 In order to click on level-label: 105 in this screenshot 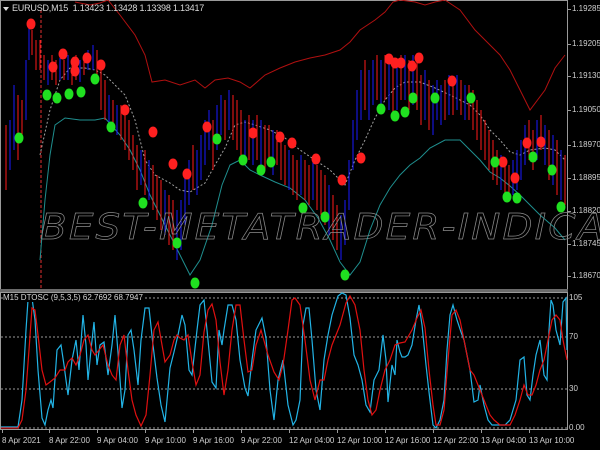, I will do `click(576, 297)`.